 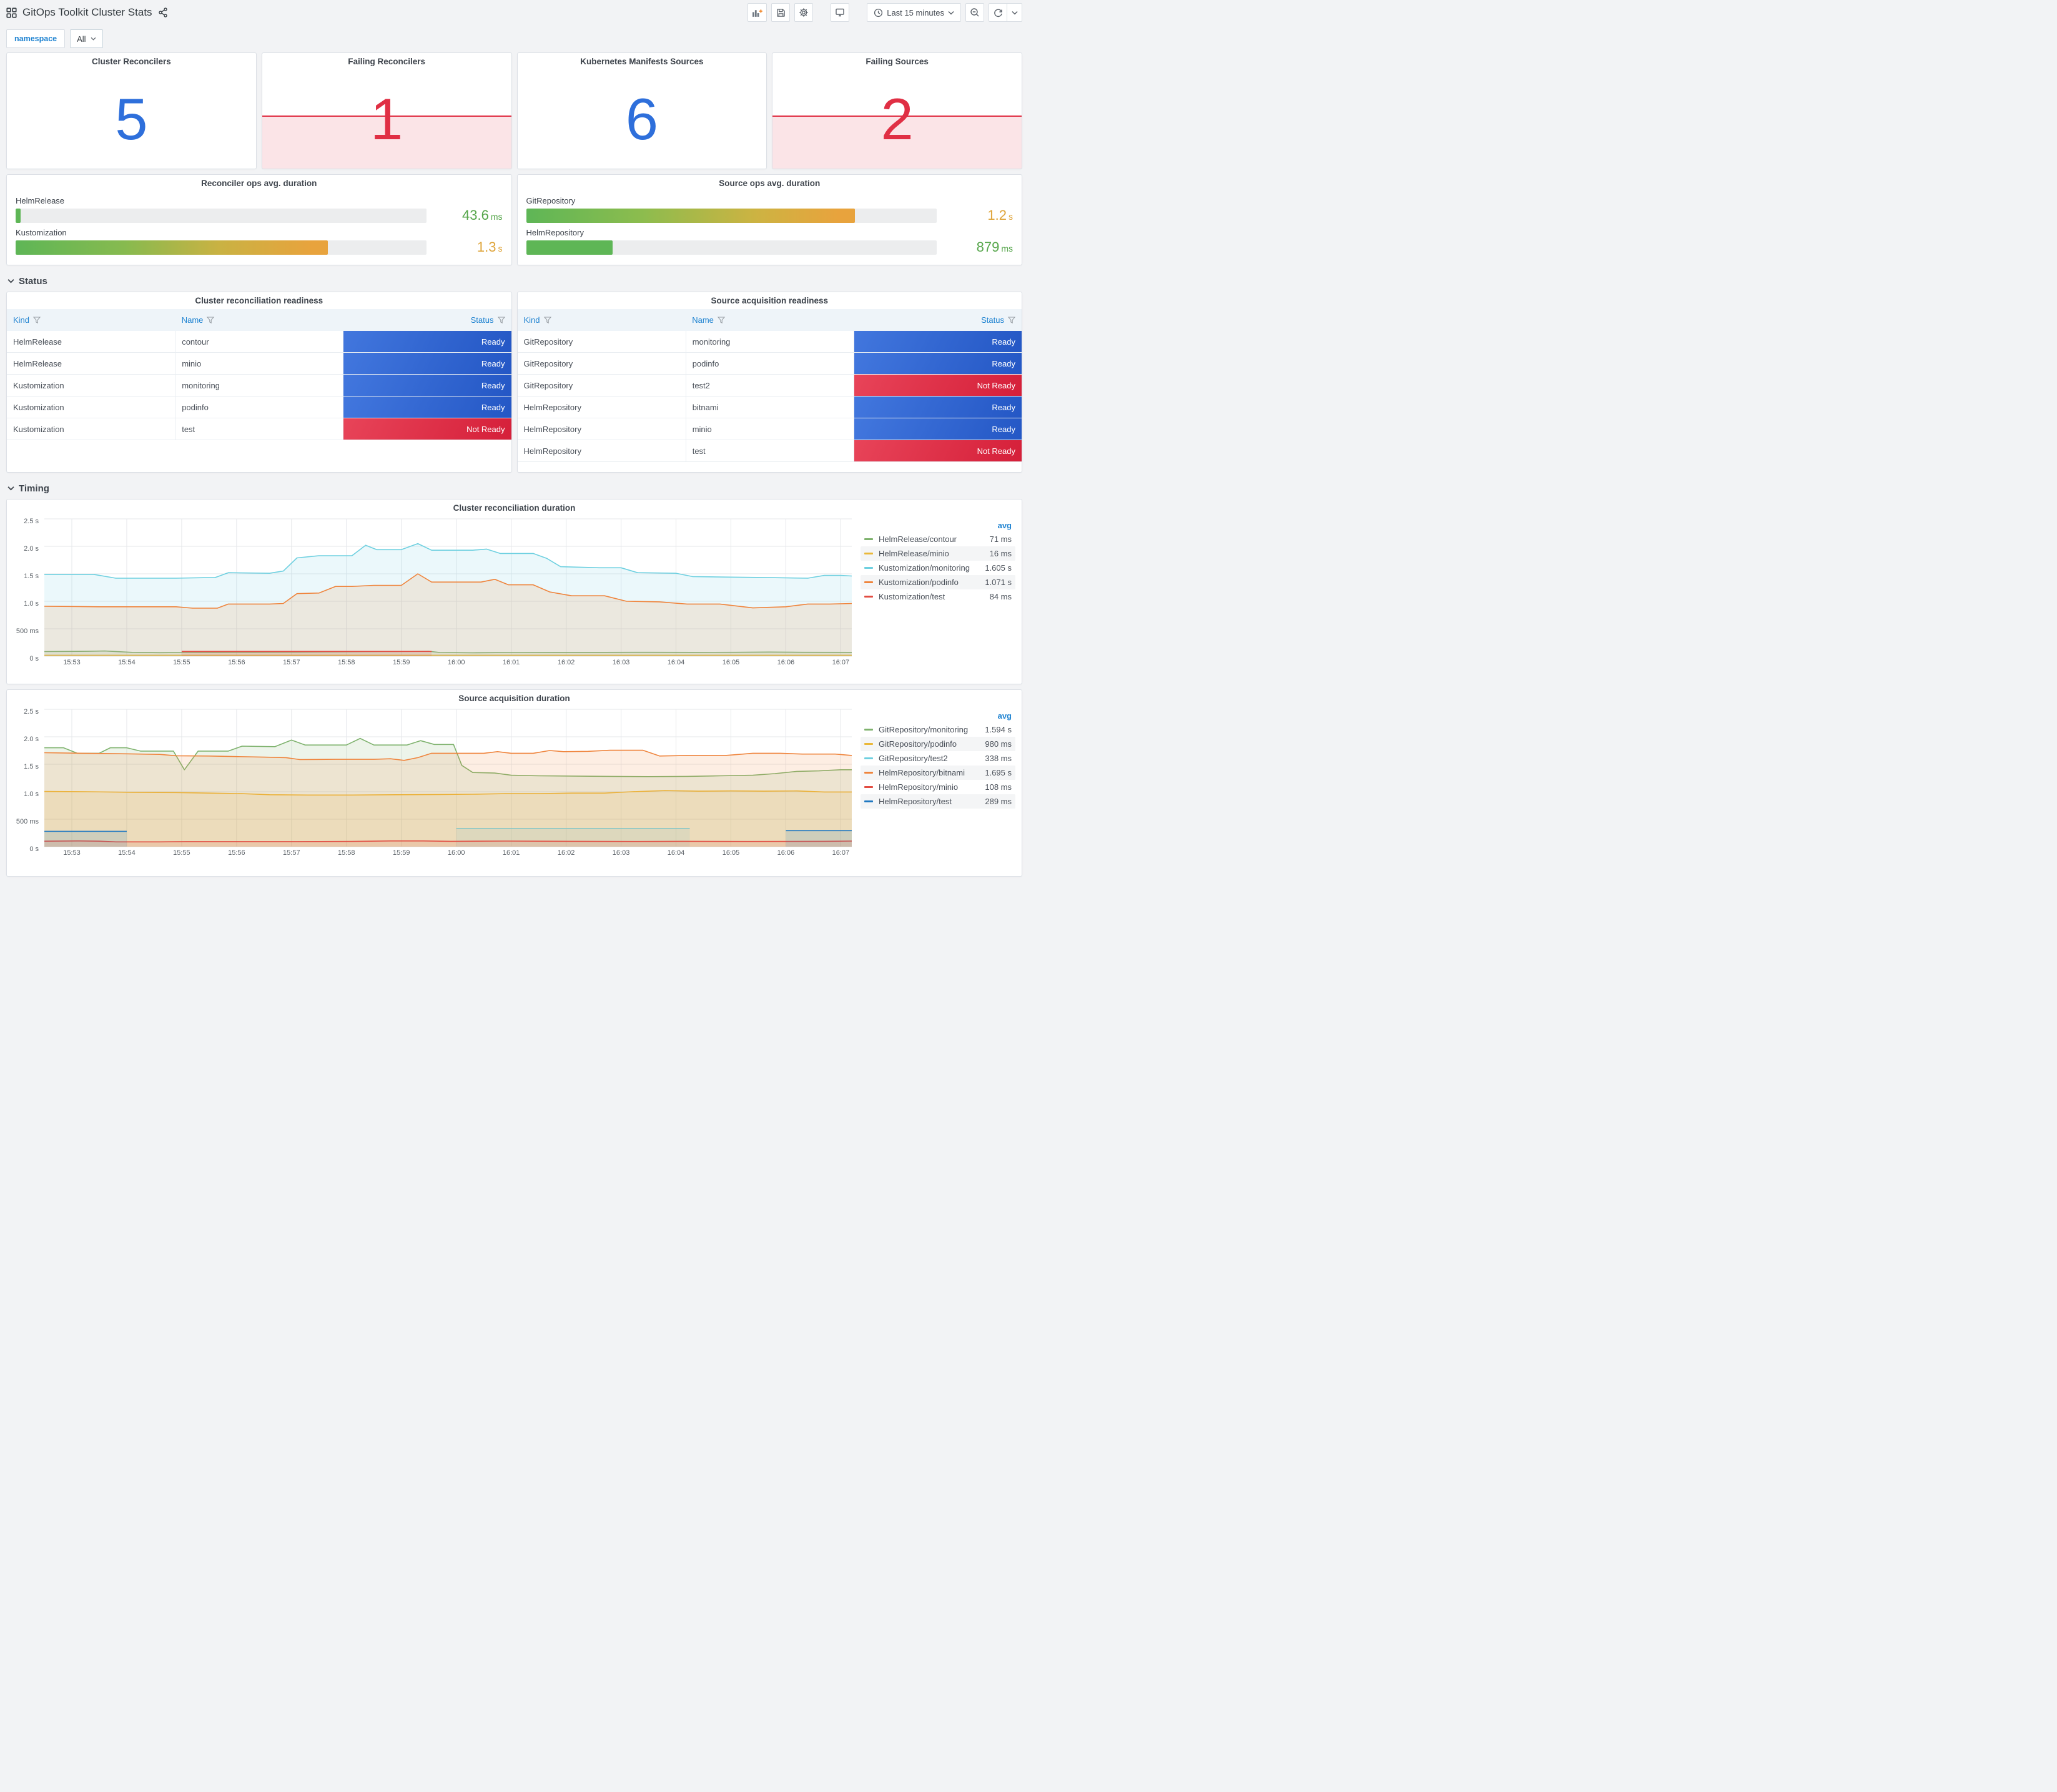 What do you see at coordinates (975, 12) in the screenshot?
I see `zoom-out-button` at bounding box center [975, 12].